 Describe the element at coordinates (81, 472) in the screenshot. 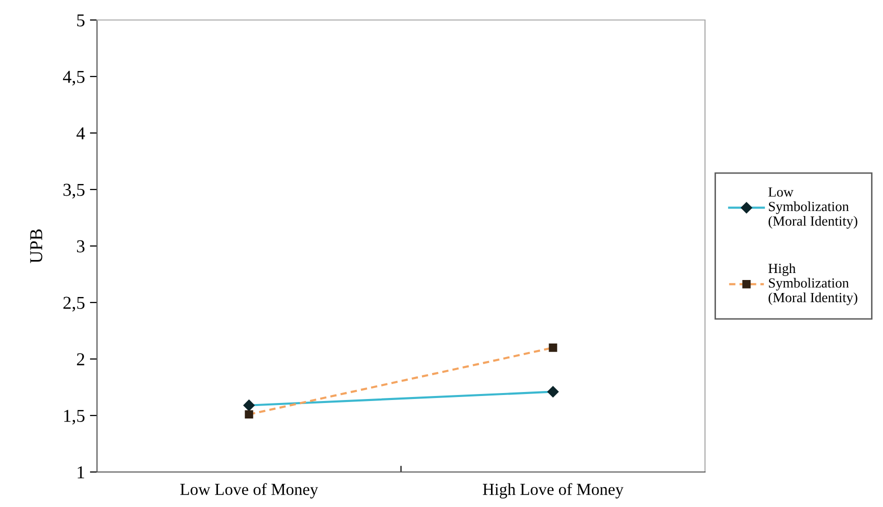

I see `y-tick-label: 1` at that location.